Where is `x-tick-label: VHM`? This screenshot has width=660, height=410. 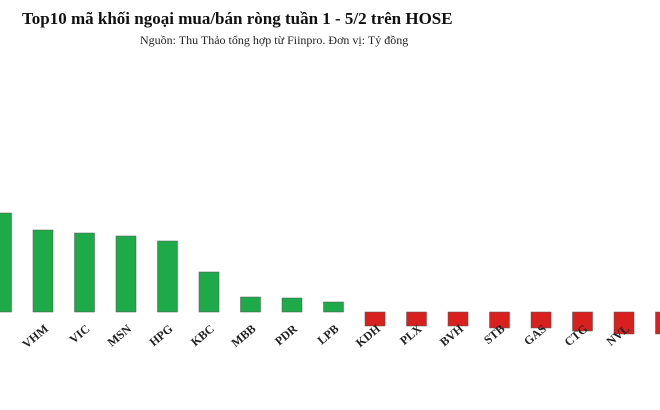
x-tick-label: VHM is located at coordinates (34, 337).